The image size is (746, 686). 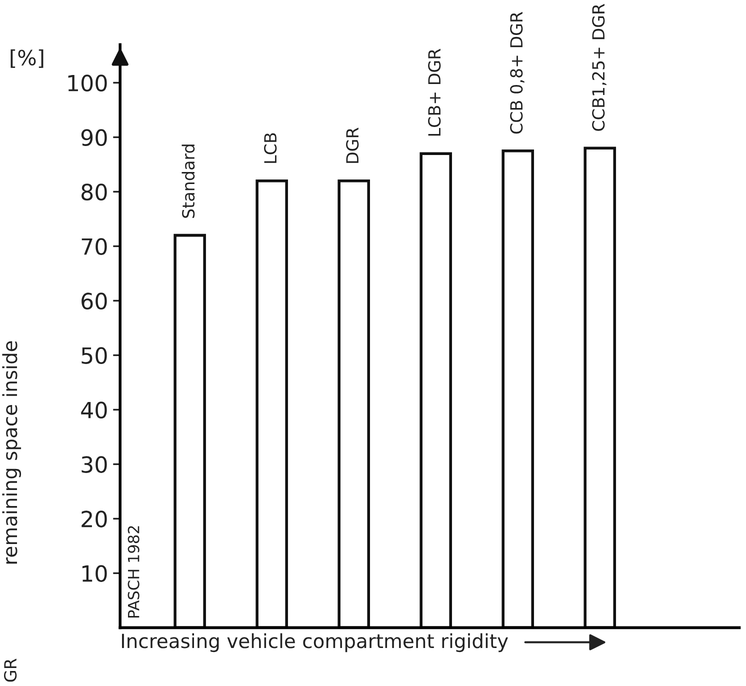 What do you see at coordinates (12, 452) in the screenshot?
I see `y-axis-title: remaining space inside` at bounding box center [12, 452].